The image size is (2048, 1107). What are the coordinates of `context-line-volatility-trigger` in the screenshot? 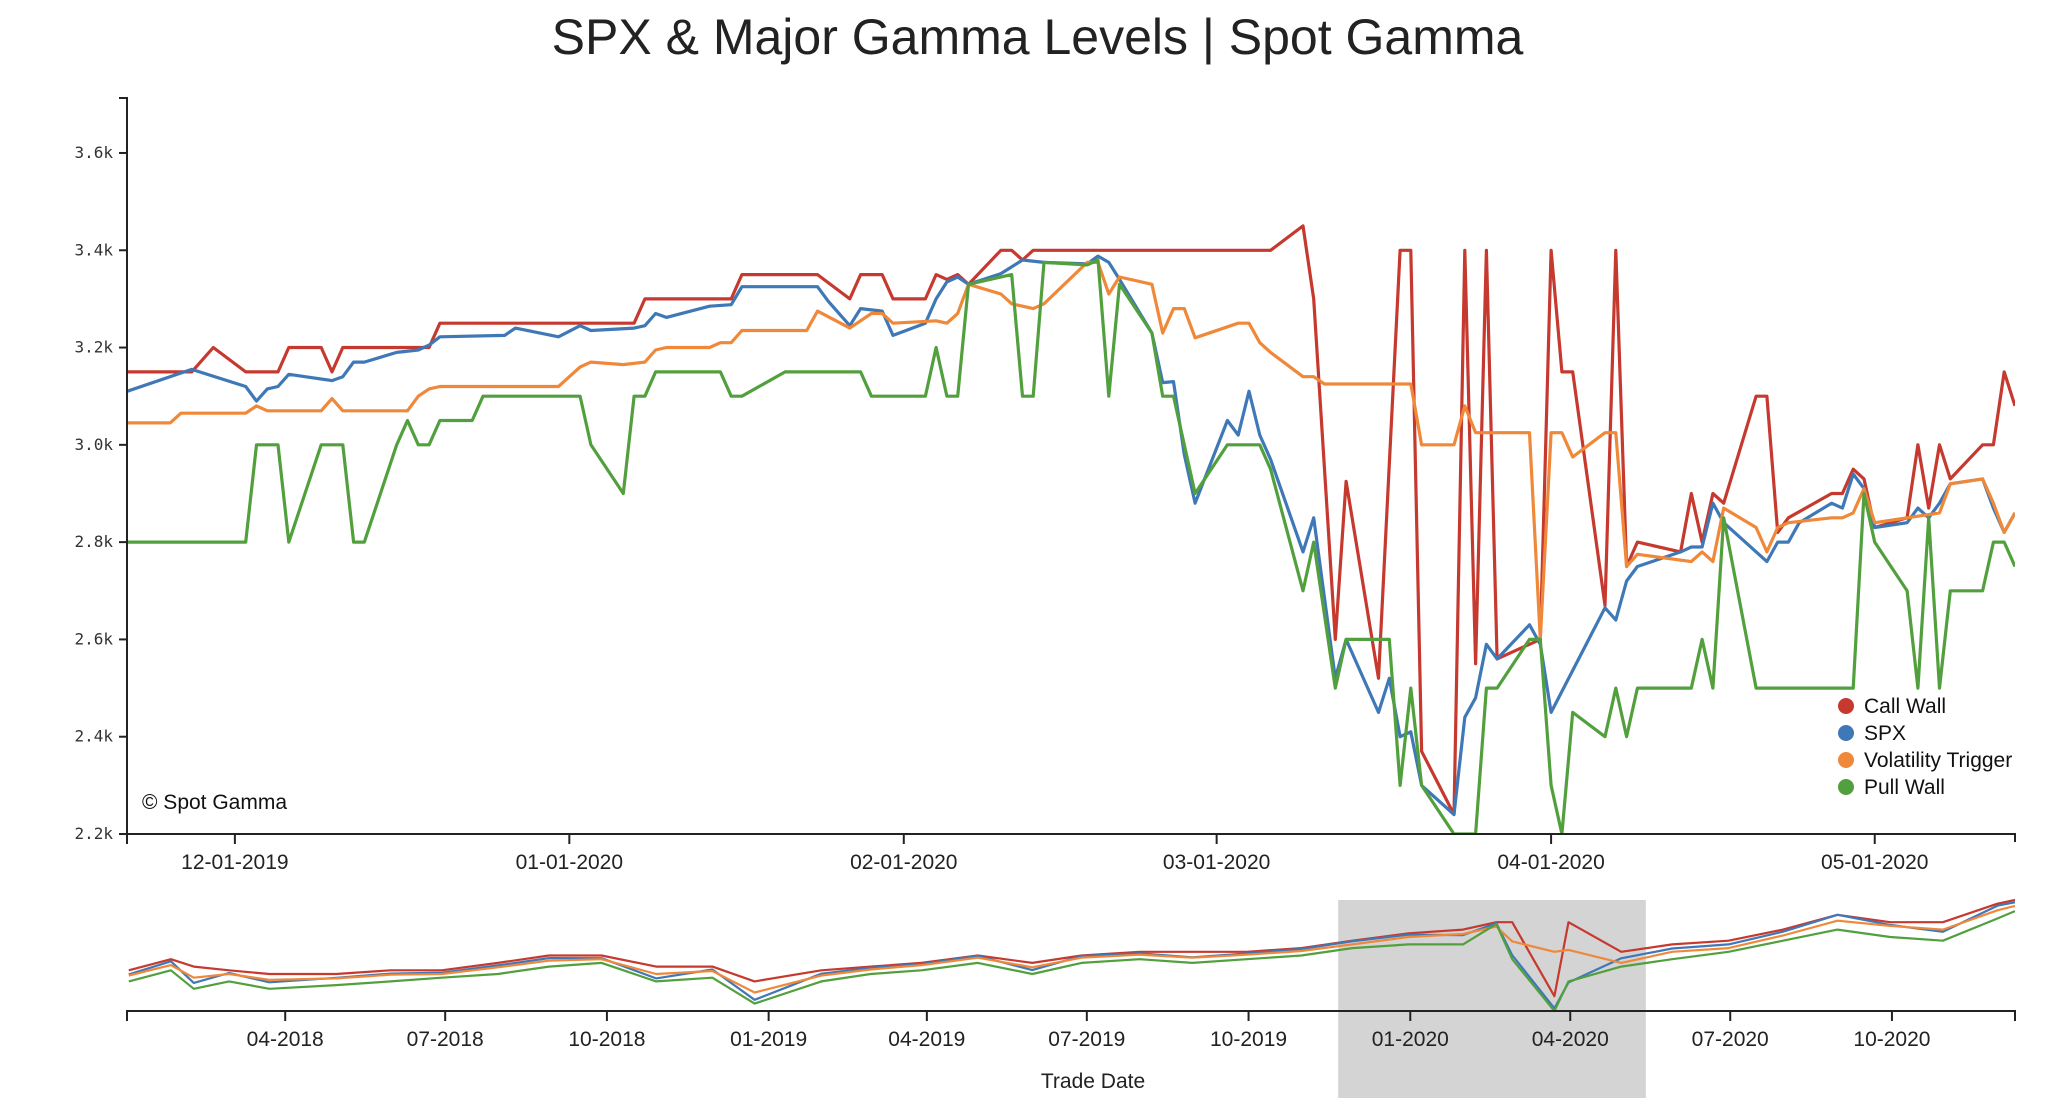 It's located at (1071, 949).